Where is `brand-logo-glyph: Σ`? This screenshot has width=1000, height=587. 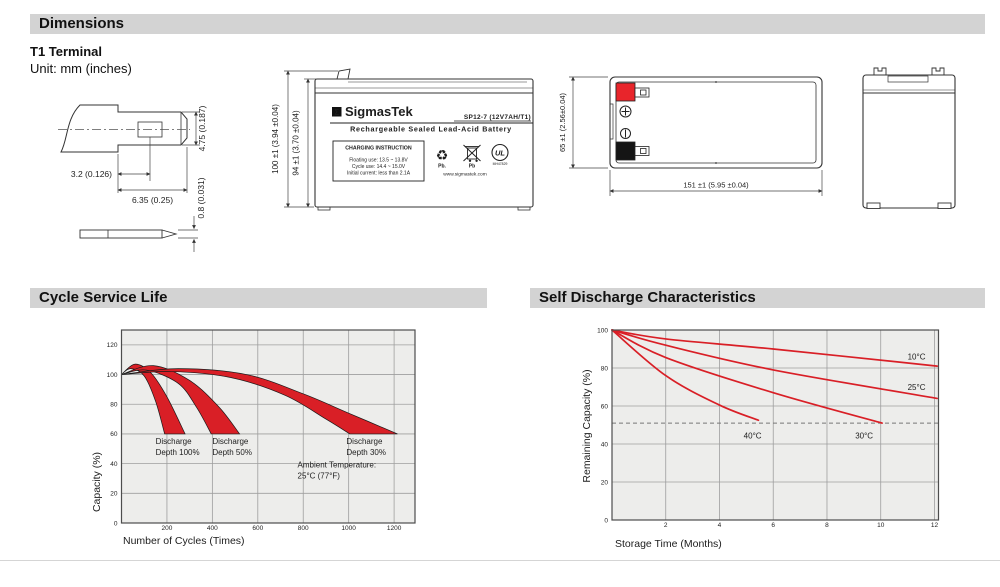 brand-logo-glyph: Σ is located at coordinates (336, 112).